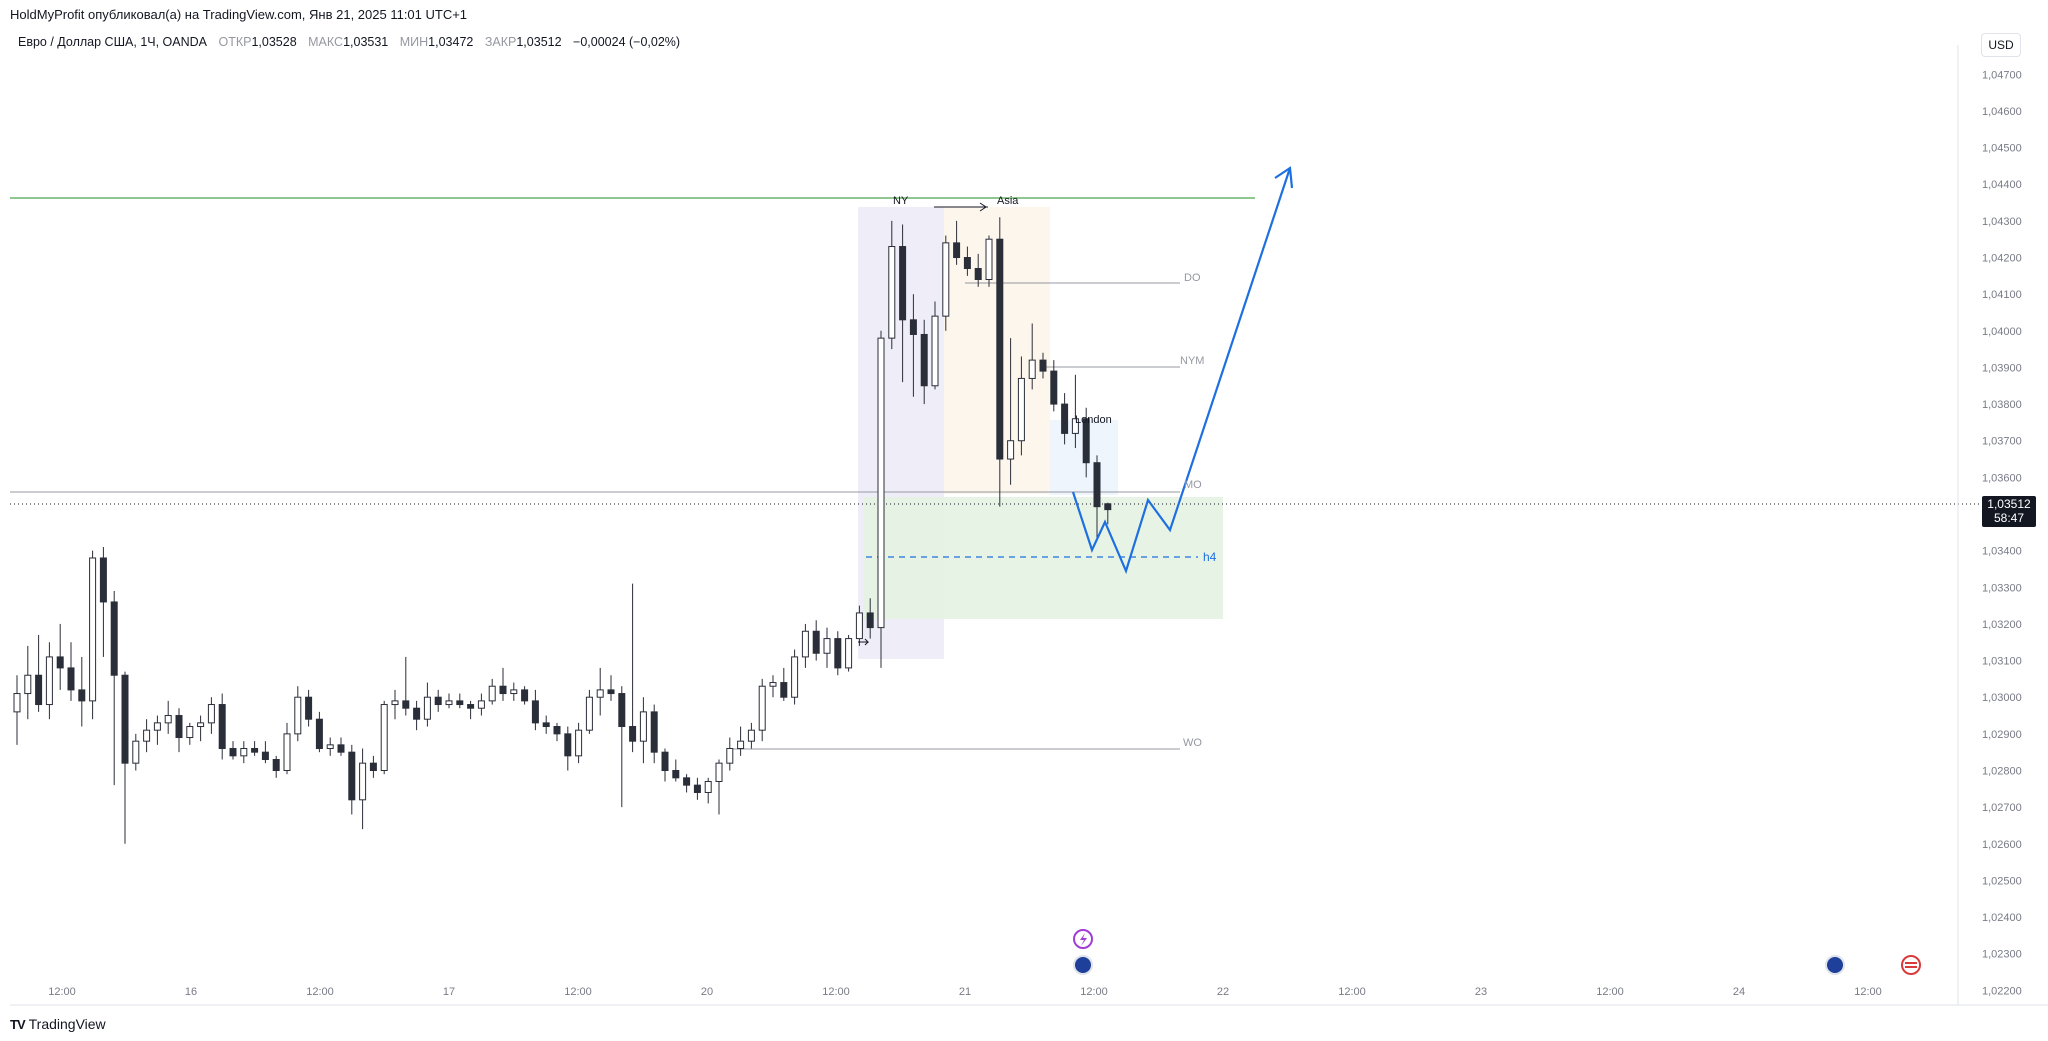 The height and width of the screenshot is (1041, 2048). Describe the element at coordinates (2002, 295) in the screenshot. I see `price-tick-label: 1,04100` at that location.